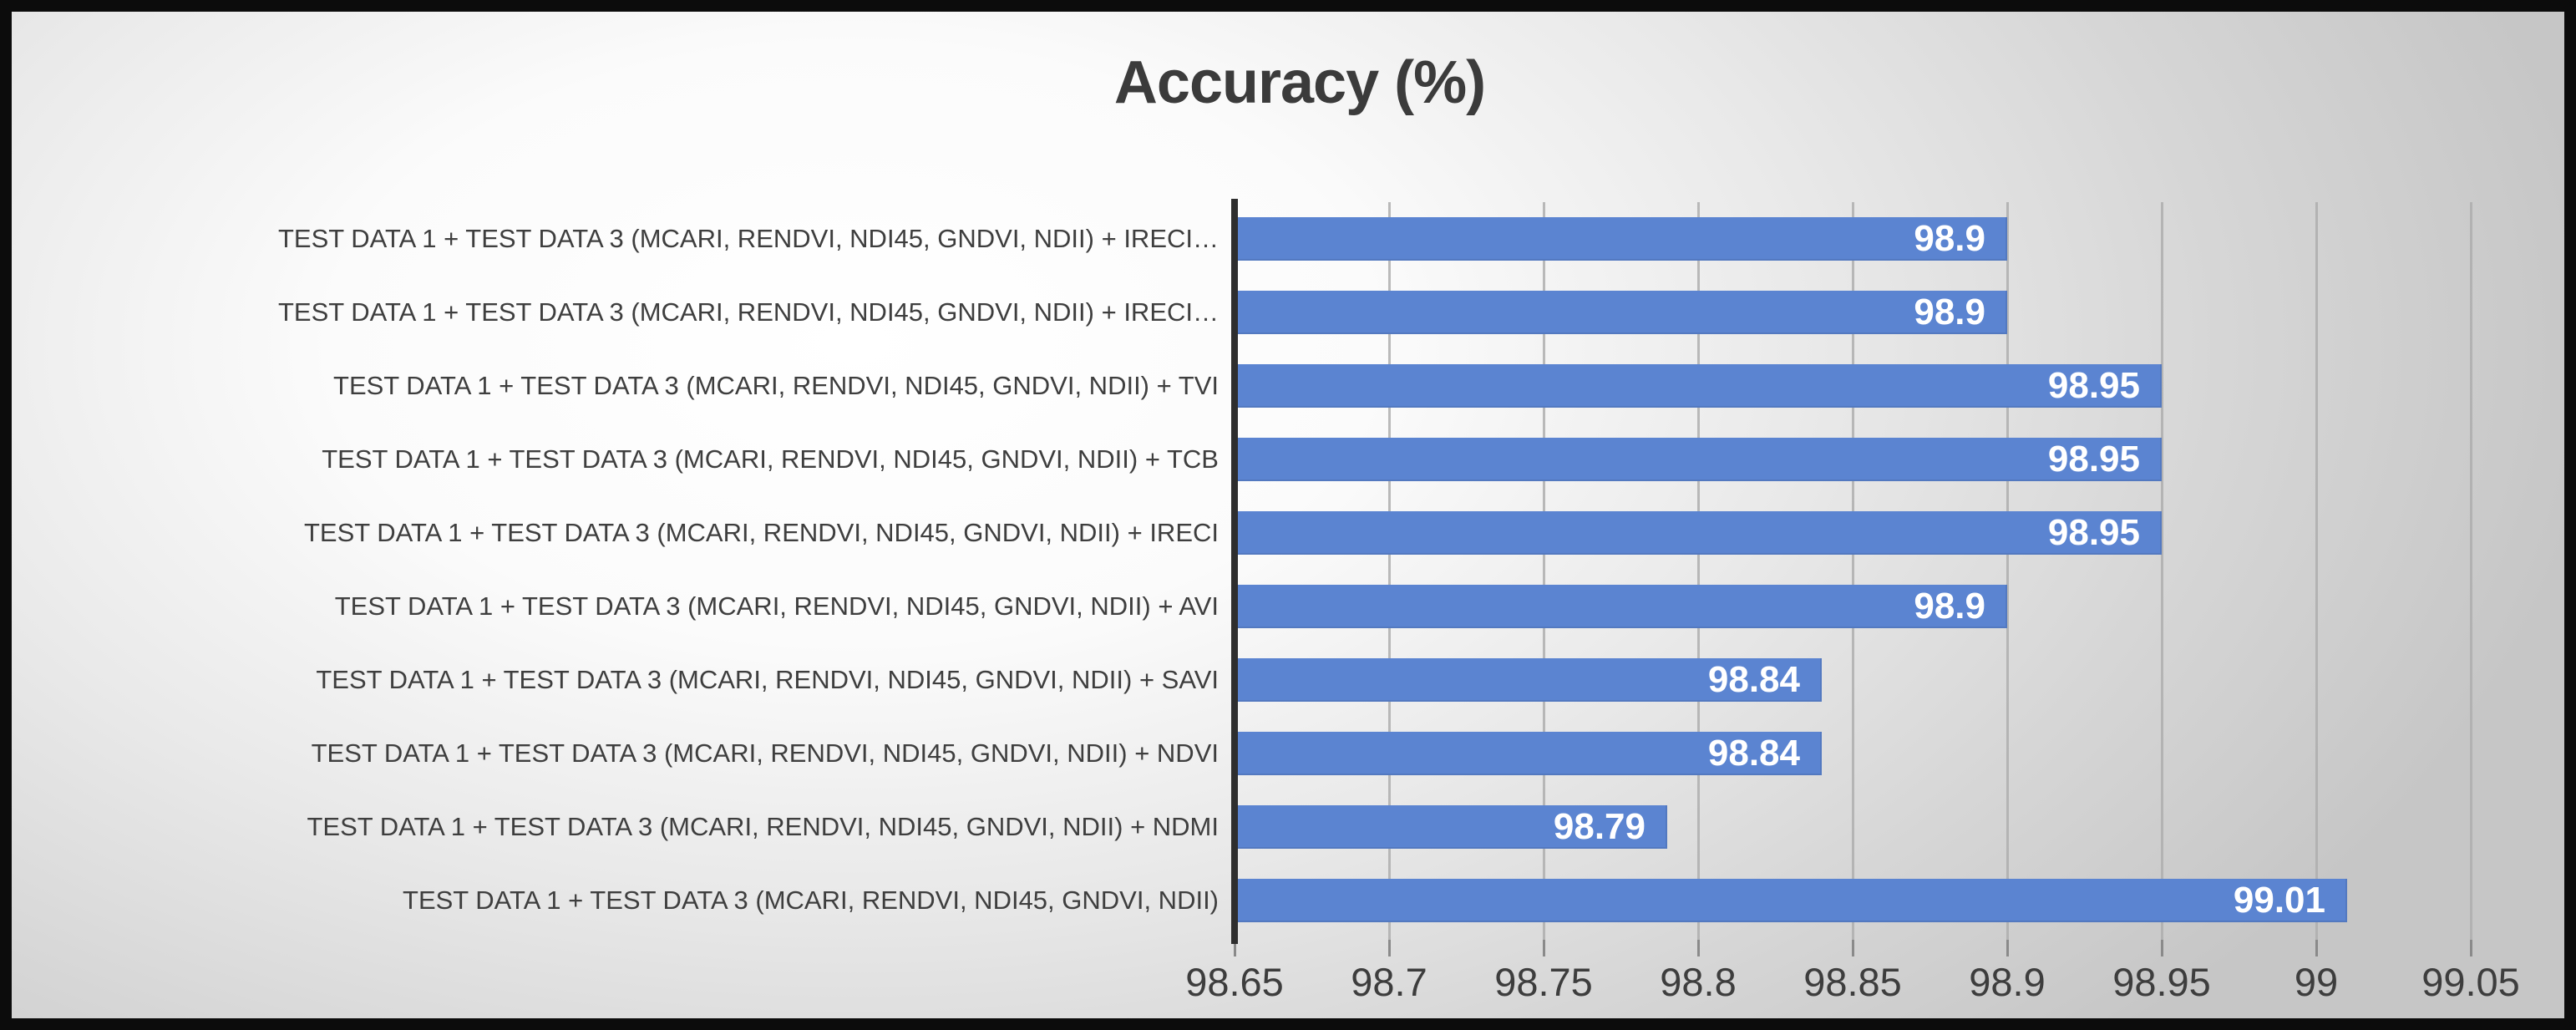 The width and height of the screenshot is (2576, 1030). Describe the element at coordinates (1543, 982) in the screenshot. I see `x-axis-tick-label: 98.75` at that location.